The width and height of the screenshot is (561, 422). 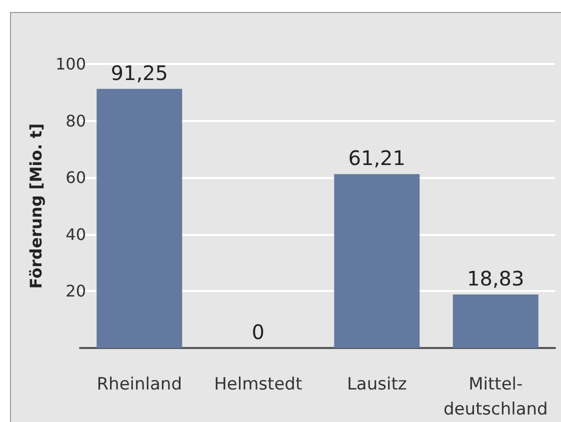 I want to click on y-axis-title: Förderung [Mio. t], so click(x=36, y=206).